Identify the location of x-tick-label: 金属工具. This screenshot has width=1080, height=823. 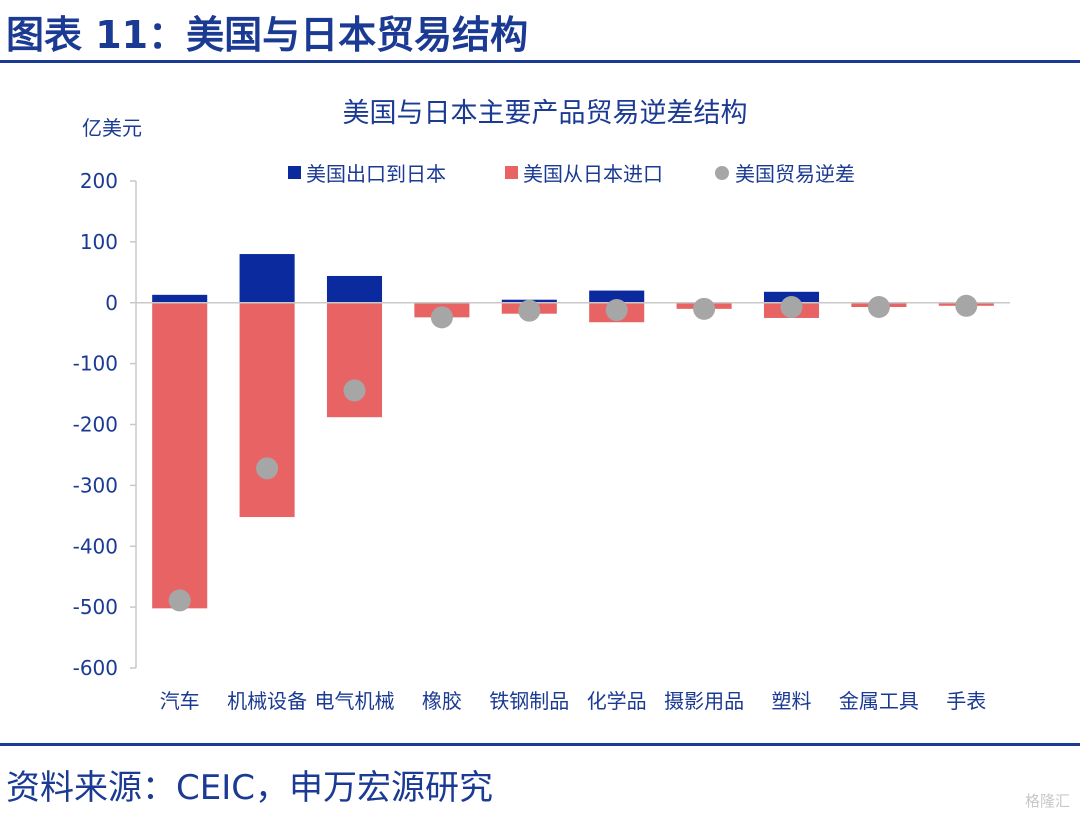
(879, 701).